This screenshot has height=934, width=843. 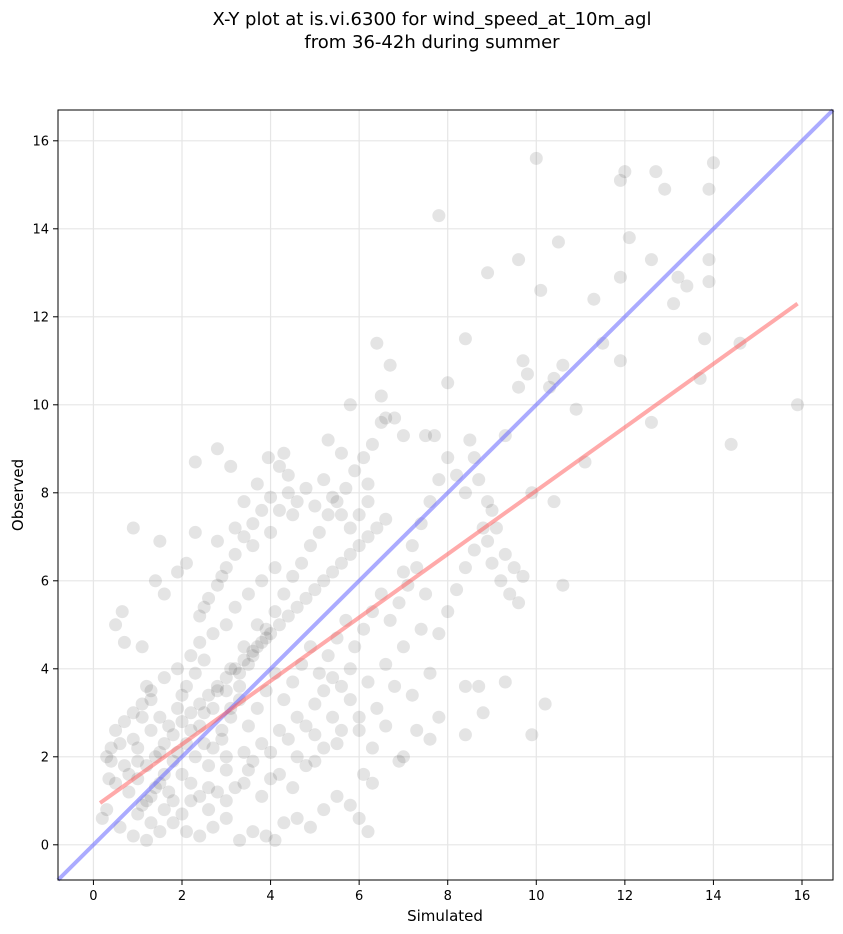 I want to click on y-tick-label: 2, so click(x=45, y=757).